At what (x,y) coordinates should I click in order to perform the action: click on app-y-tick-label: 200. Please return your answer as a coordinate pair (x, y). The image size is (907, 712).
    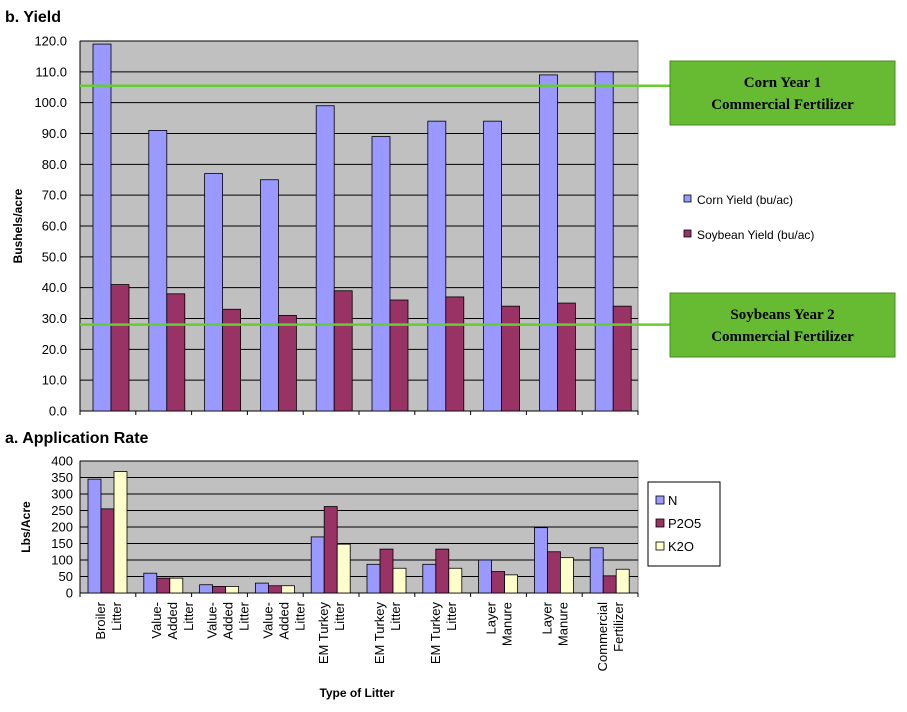
    Looking at the image, I should click on (62, 527).